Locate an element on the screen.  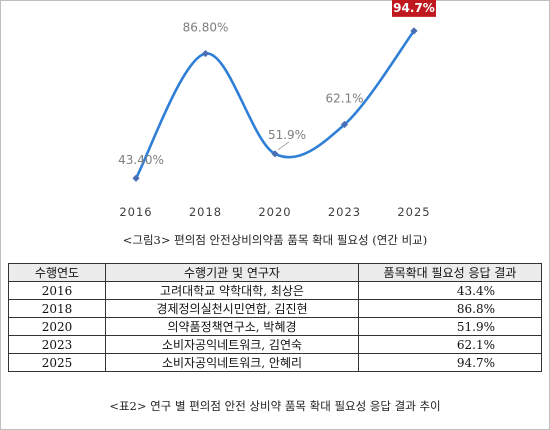
cell-result: 62.1% is located at coordinates (450, 344).